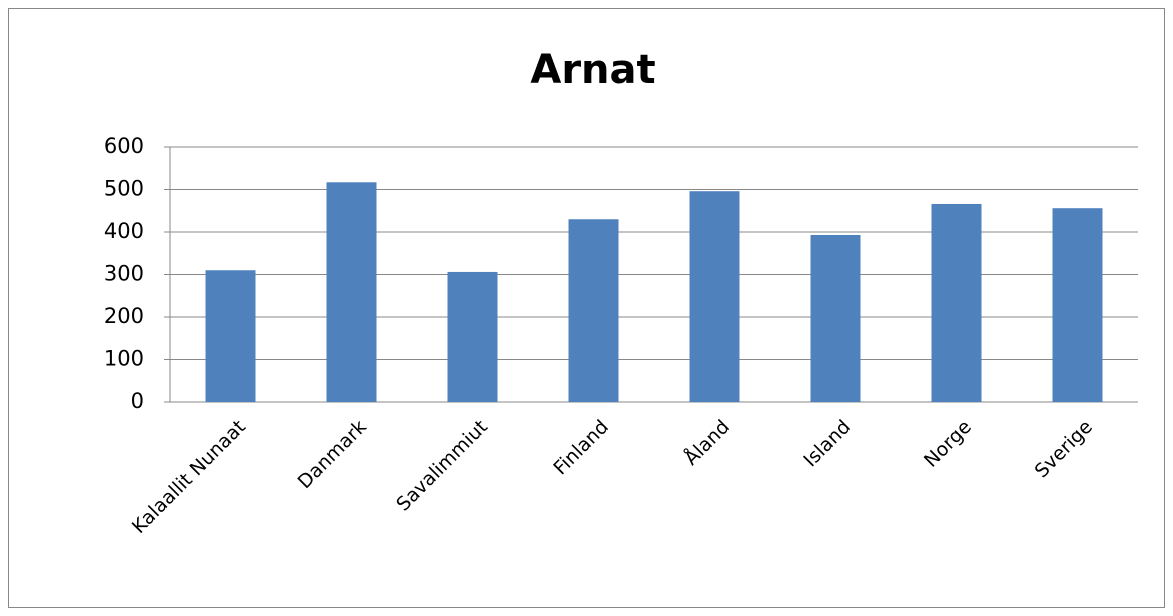 The height and width of the screenshot is (616, 1173). What do you see at coordinates (124, 316) in the screenshot?
I see `y-tick-label: 200` at bounding box center [124, 316].